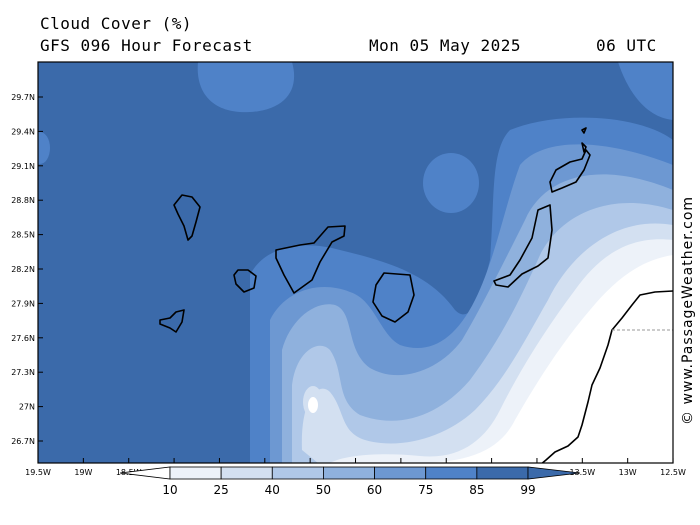 Image resolution: width=700 pixels, height=525 pixels. Describe the element at coordinates (187, 217) in the screenshot. I see `island-la-palma` at that location.